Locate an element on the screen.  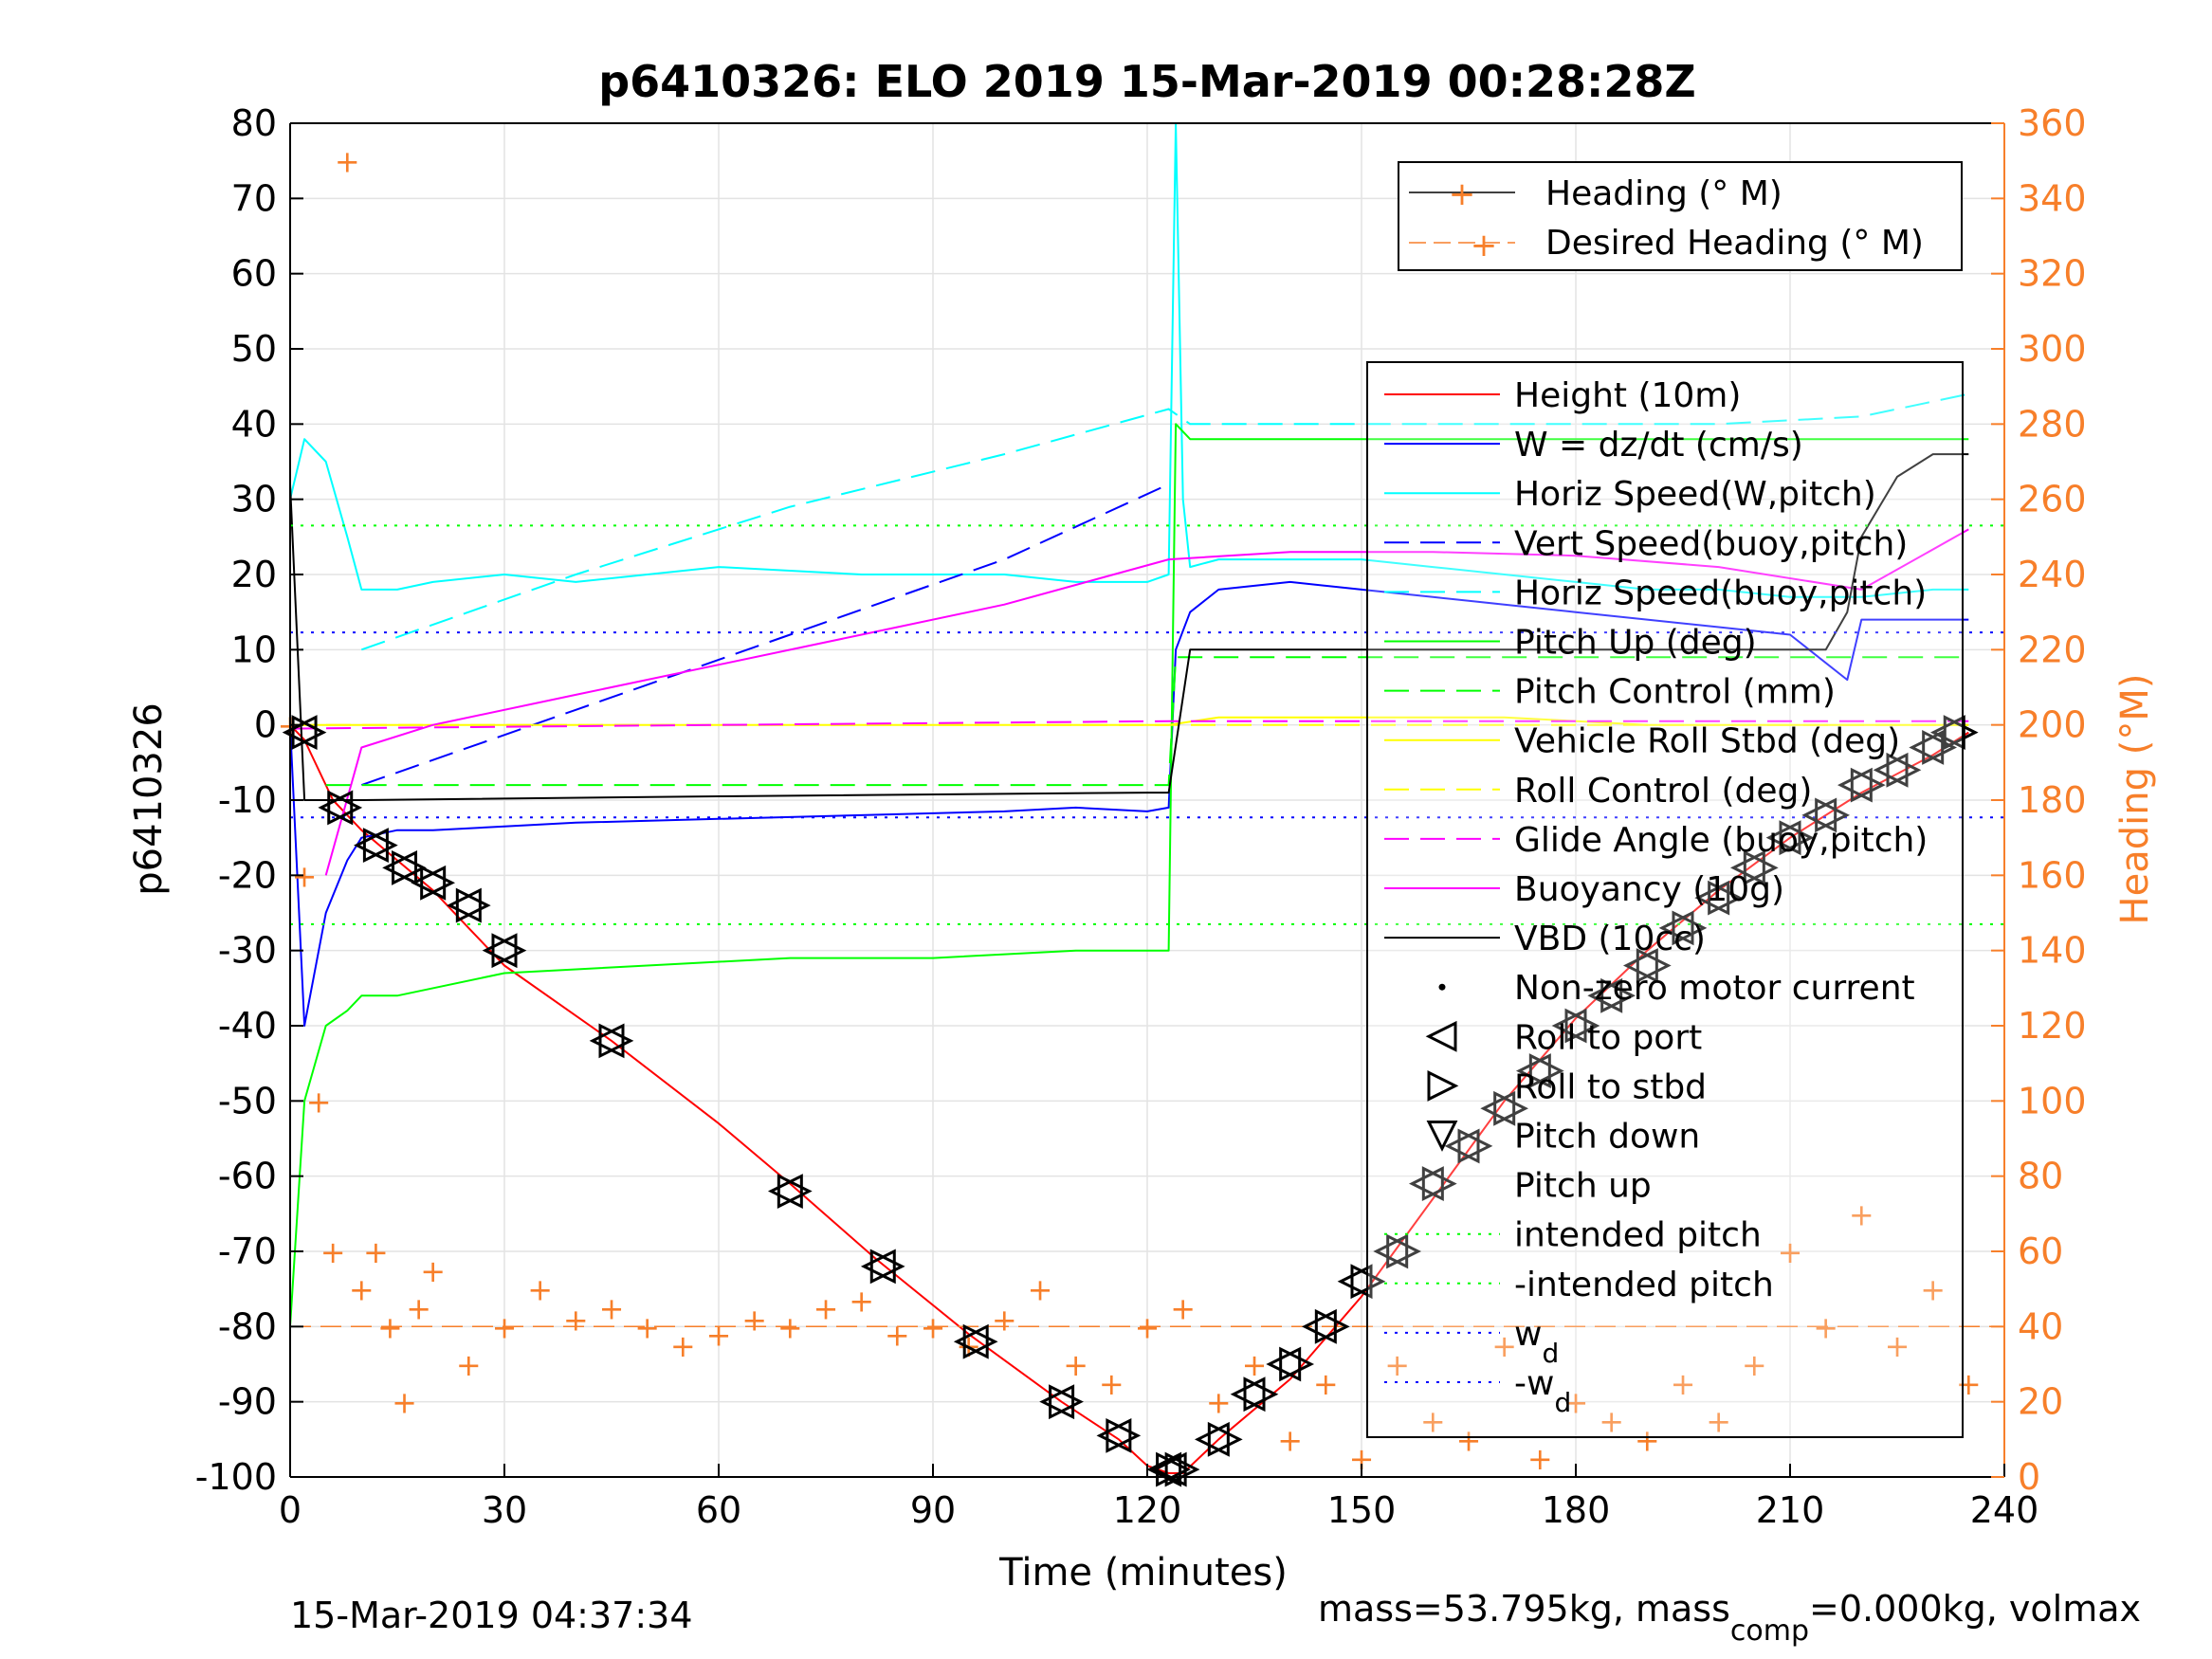
legend-entry: Pitch Control (mm) is located at coordinates (1610, 692).